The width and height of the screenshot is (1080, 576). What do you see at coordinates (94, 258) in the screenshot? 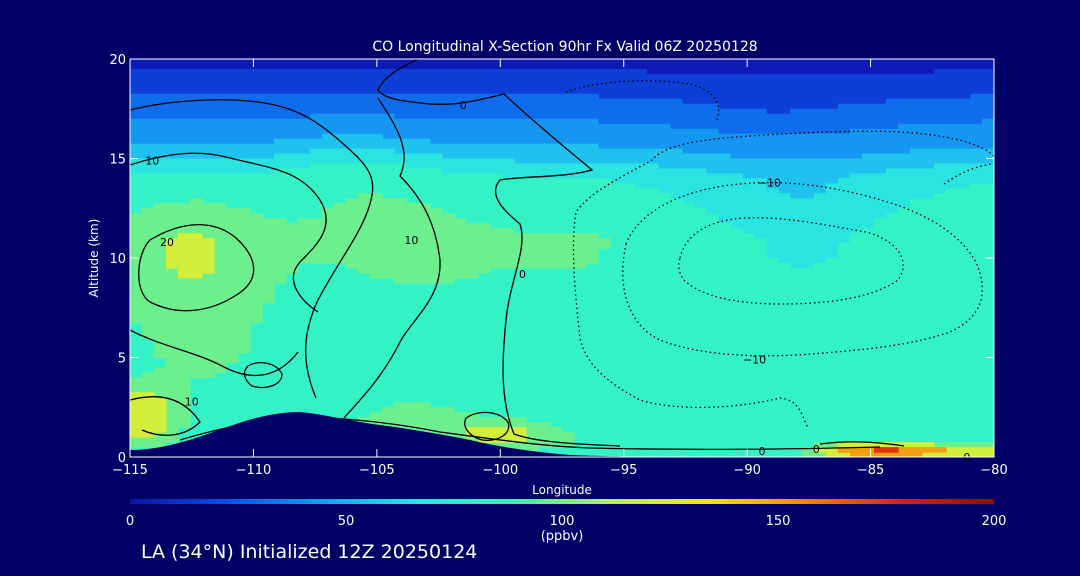
I see `y-axis-label: Altitude (km)` at bounding box center [94, 258].